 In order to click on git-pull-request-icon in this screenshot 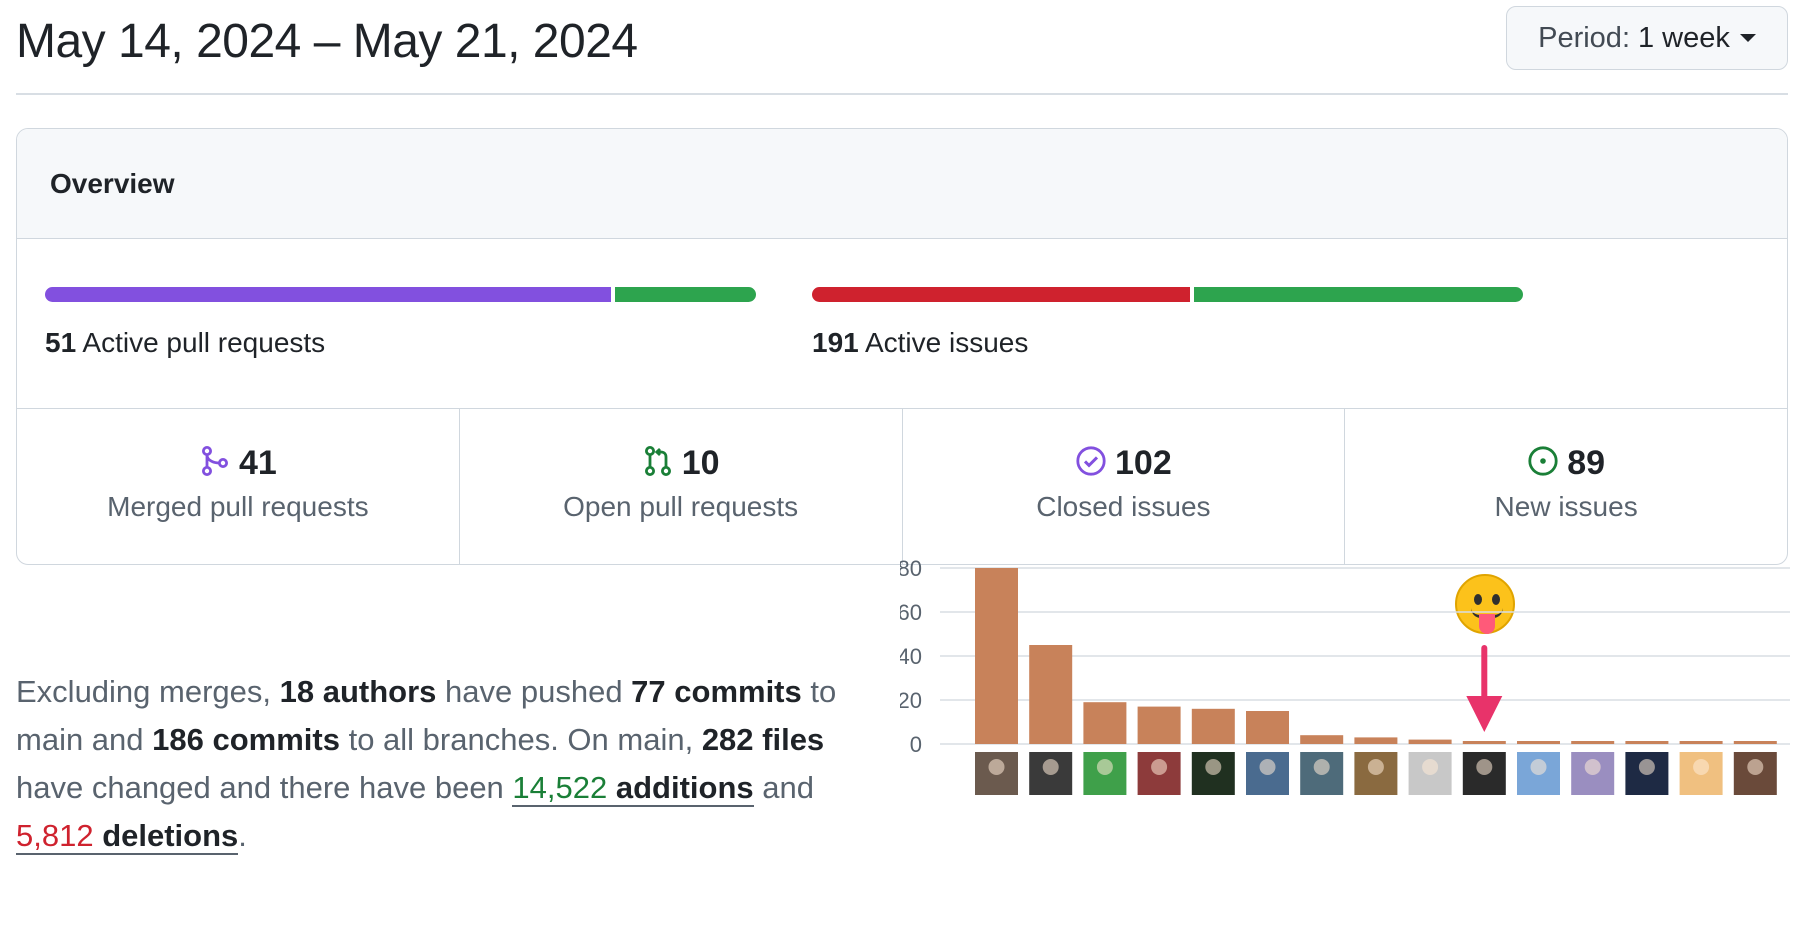, I will do `click(658, 463)`.